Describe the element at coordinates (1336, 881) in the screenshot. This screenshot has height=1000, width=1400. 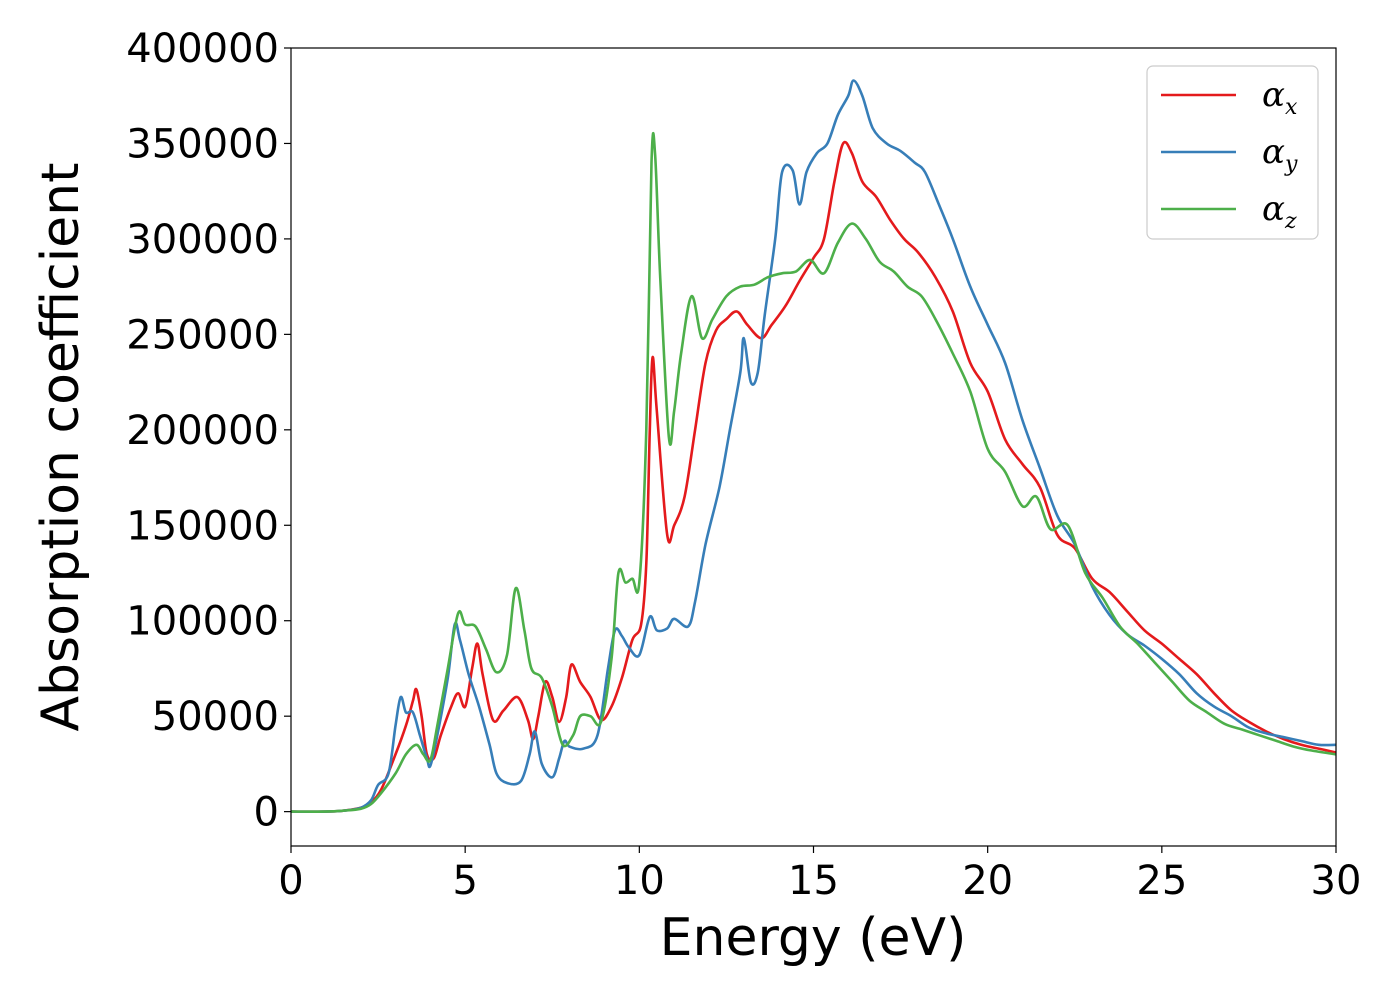
I see `x-tick-label: 30` at that location.